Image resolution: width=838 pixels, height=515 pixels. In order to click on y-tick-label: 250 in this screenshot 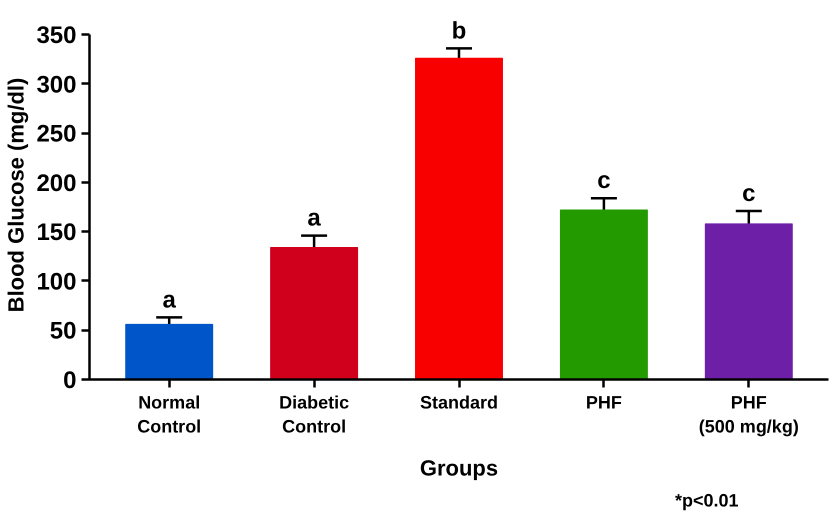, I will do `click(56, 134)`.